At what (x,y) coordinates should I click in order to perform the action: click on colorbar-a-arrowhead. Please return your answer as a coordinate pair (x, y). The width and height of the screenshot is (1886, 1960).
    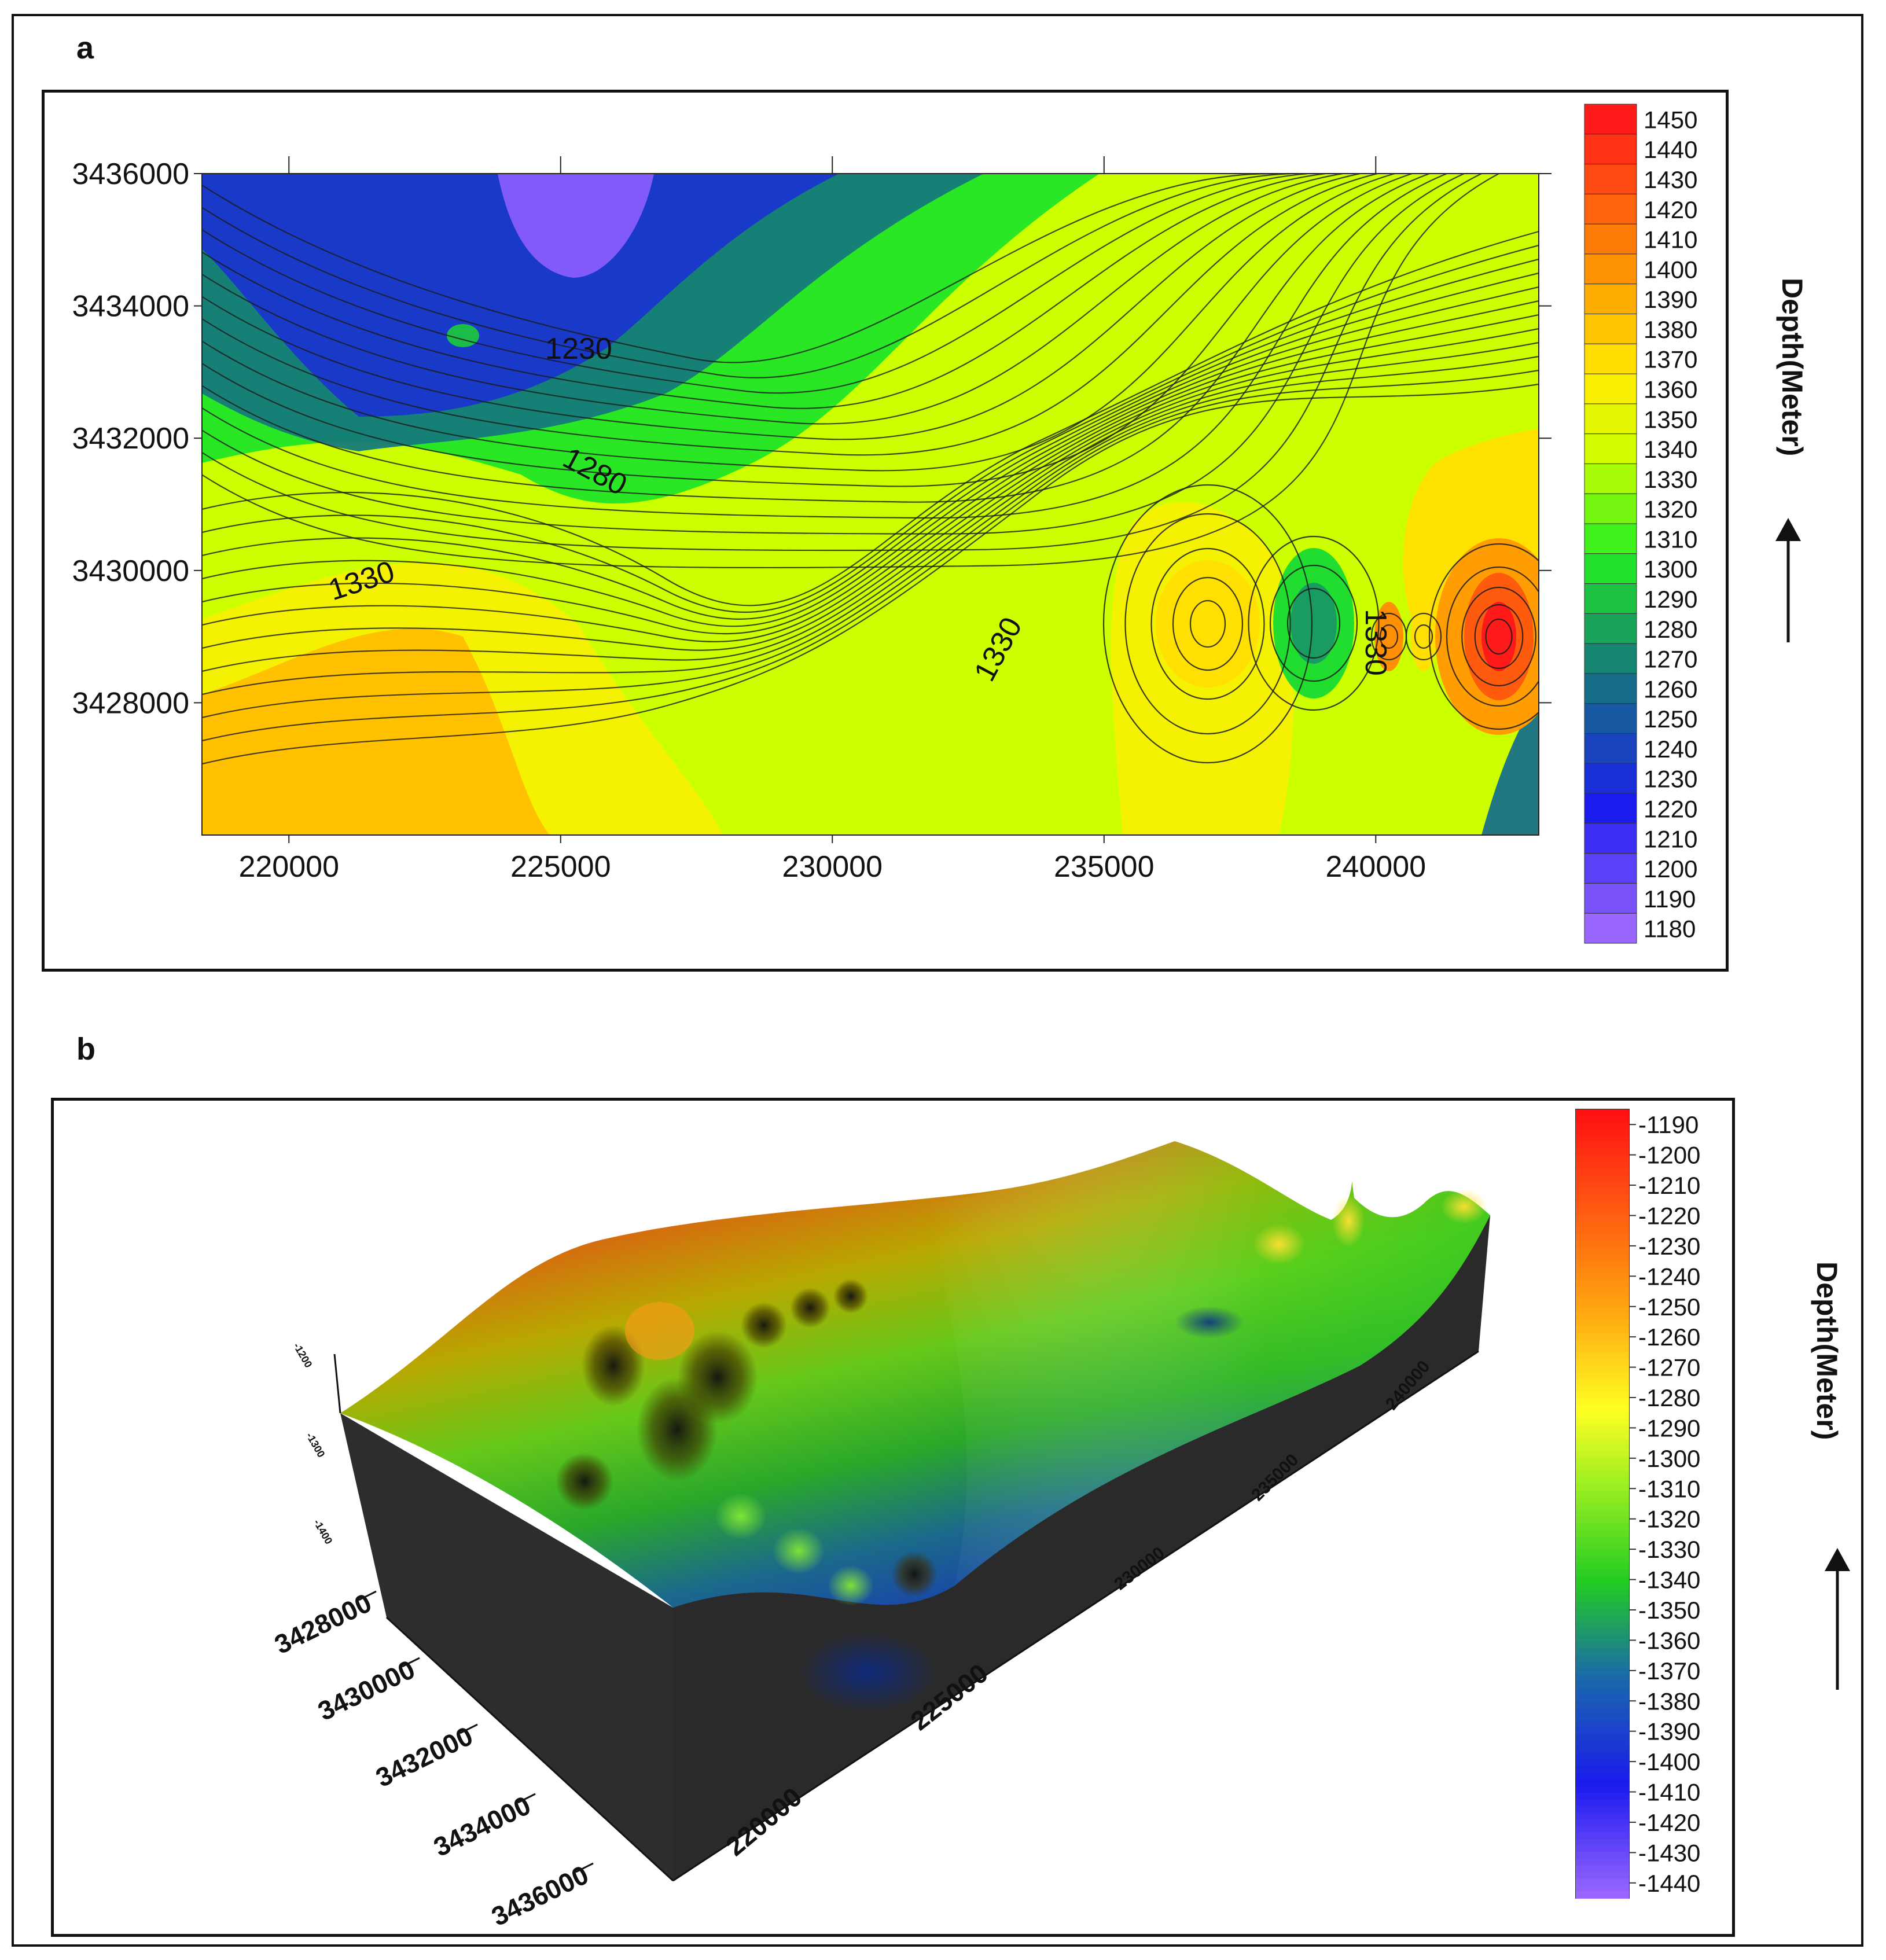
    Looking at the image, I should click on (1788, 529).